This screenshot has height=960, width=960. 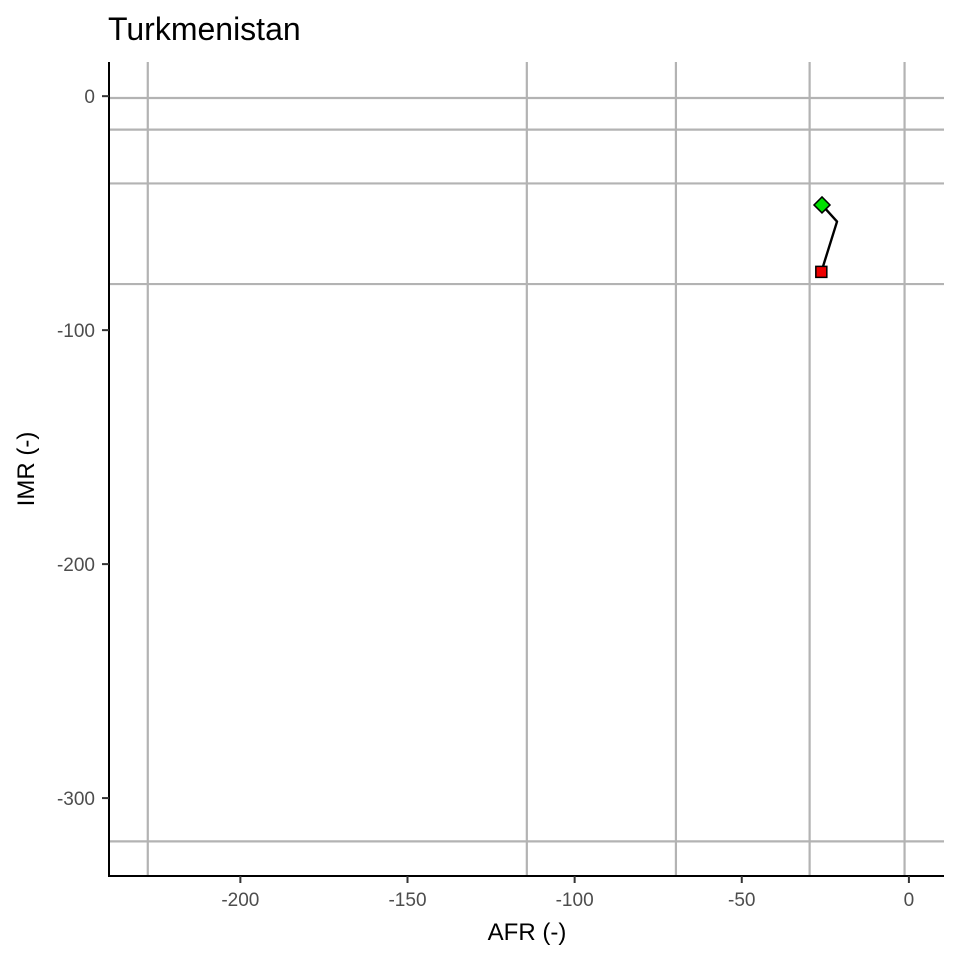 I want to click on y-axis-title: IMR (-), so click(x=26, y=469).